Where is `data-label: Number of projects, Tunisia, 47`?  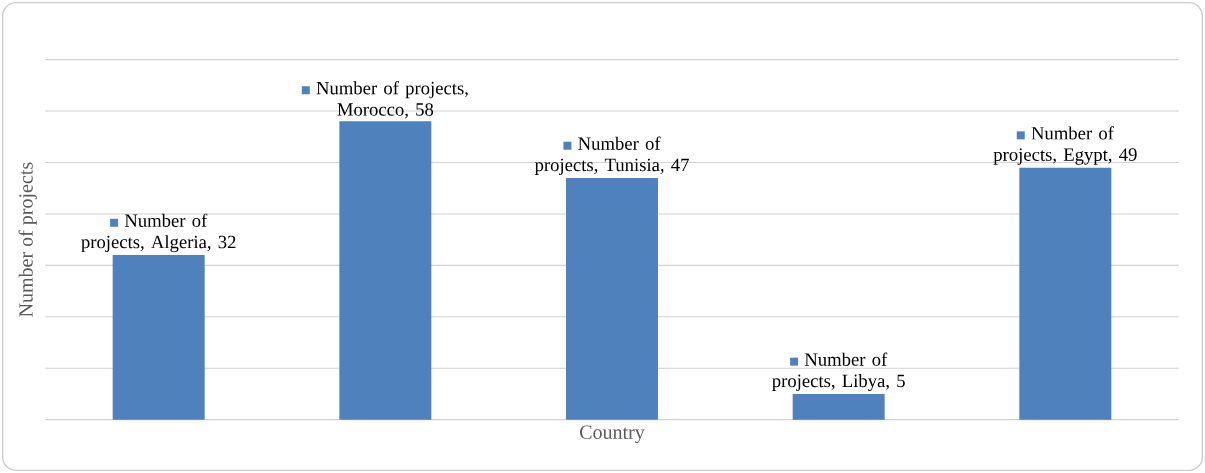 data-label: Number of projects, Tunisia, 47 is located at coordinates (611, 156).